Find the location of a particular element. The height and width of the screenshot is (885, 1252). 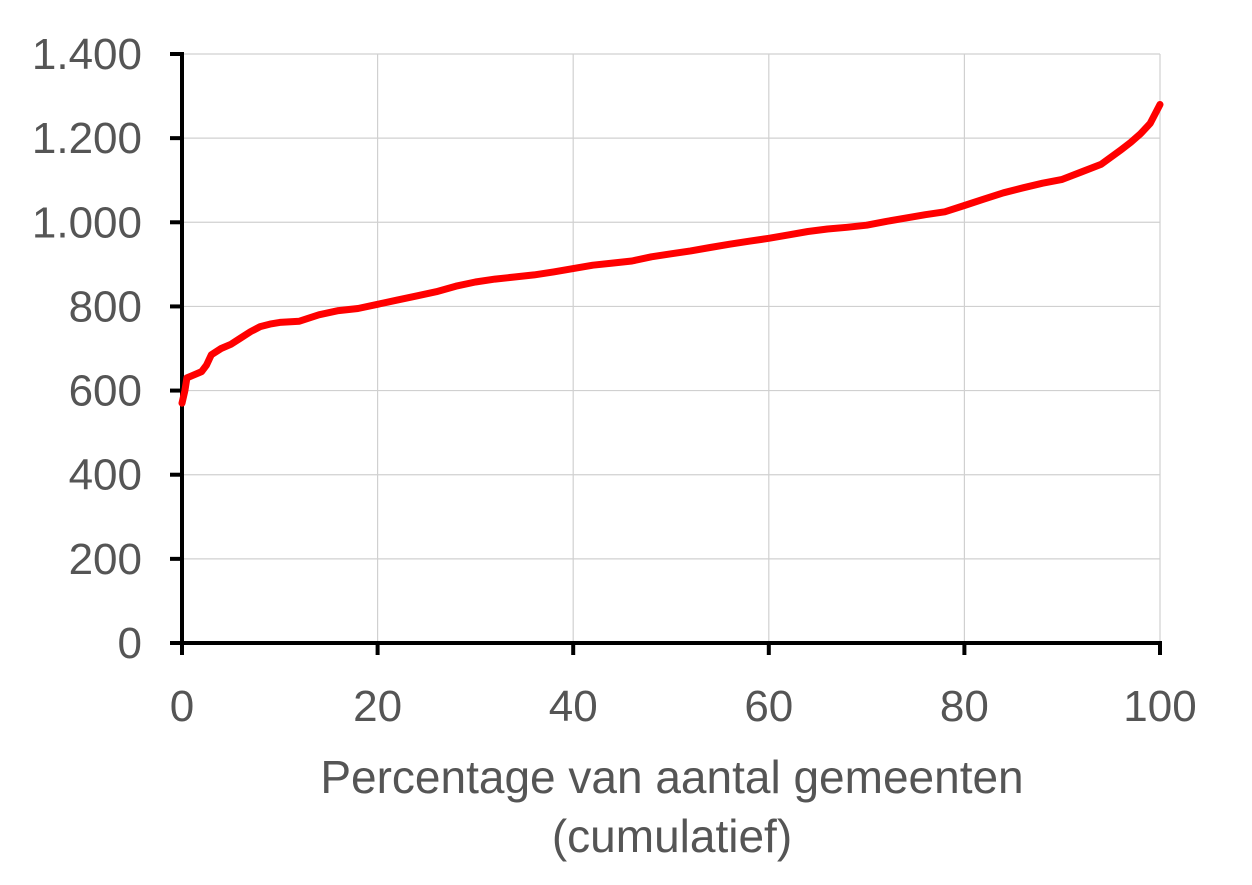

y-tick-label: 0 is located at coordinates (130, 643).